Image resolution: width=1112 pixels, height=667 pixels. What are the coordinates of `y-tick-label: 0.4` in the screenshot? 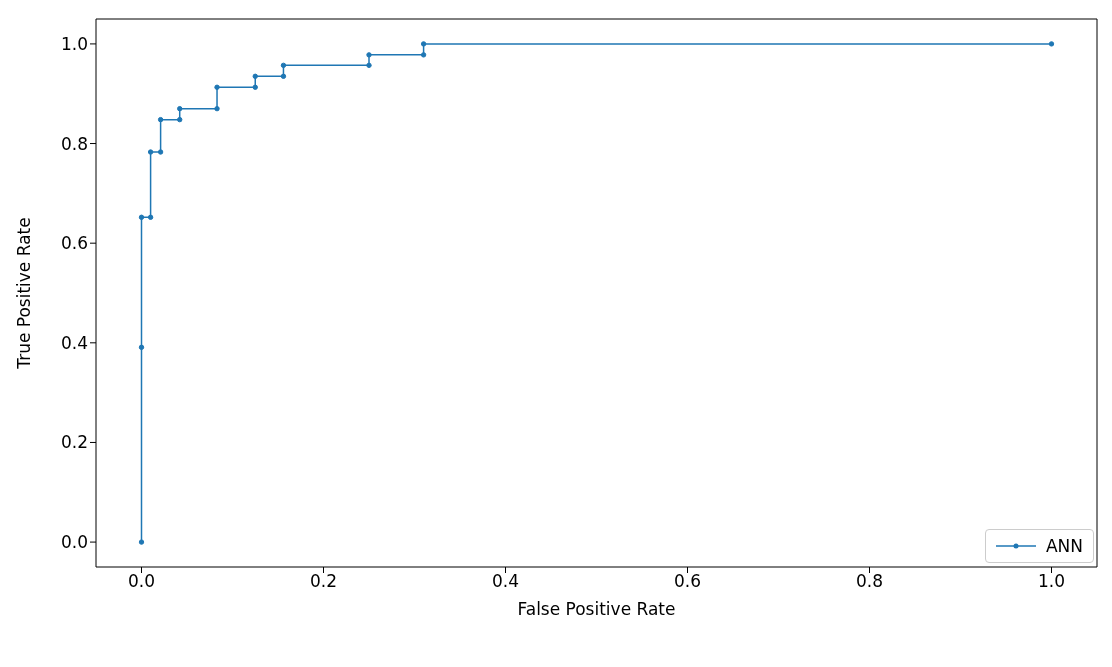 It's located at (74, 342).